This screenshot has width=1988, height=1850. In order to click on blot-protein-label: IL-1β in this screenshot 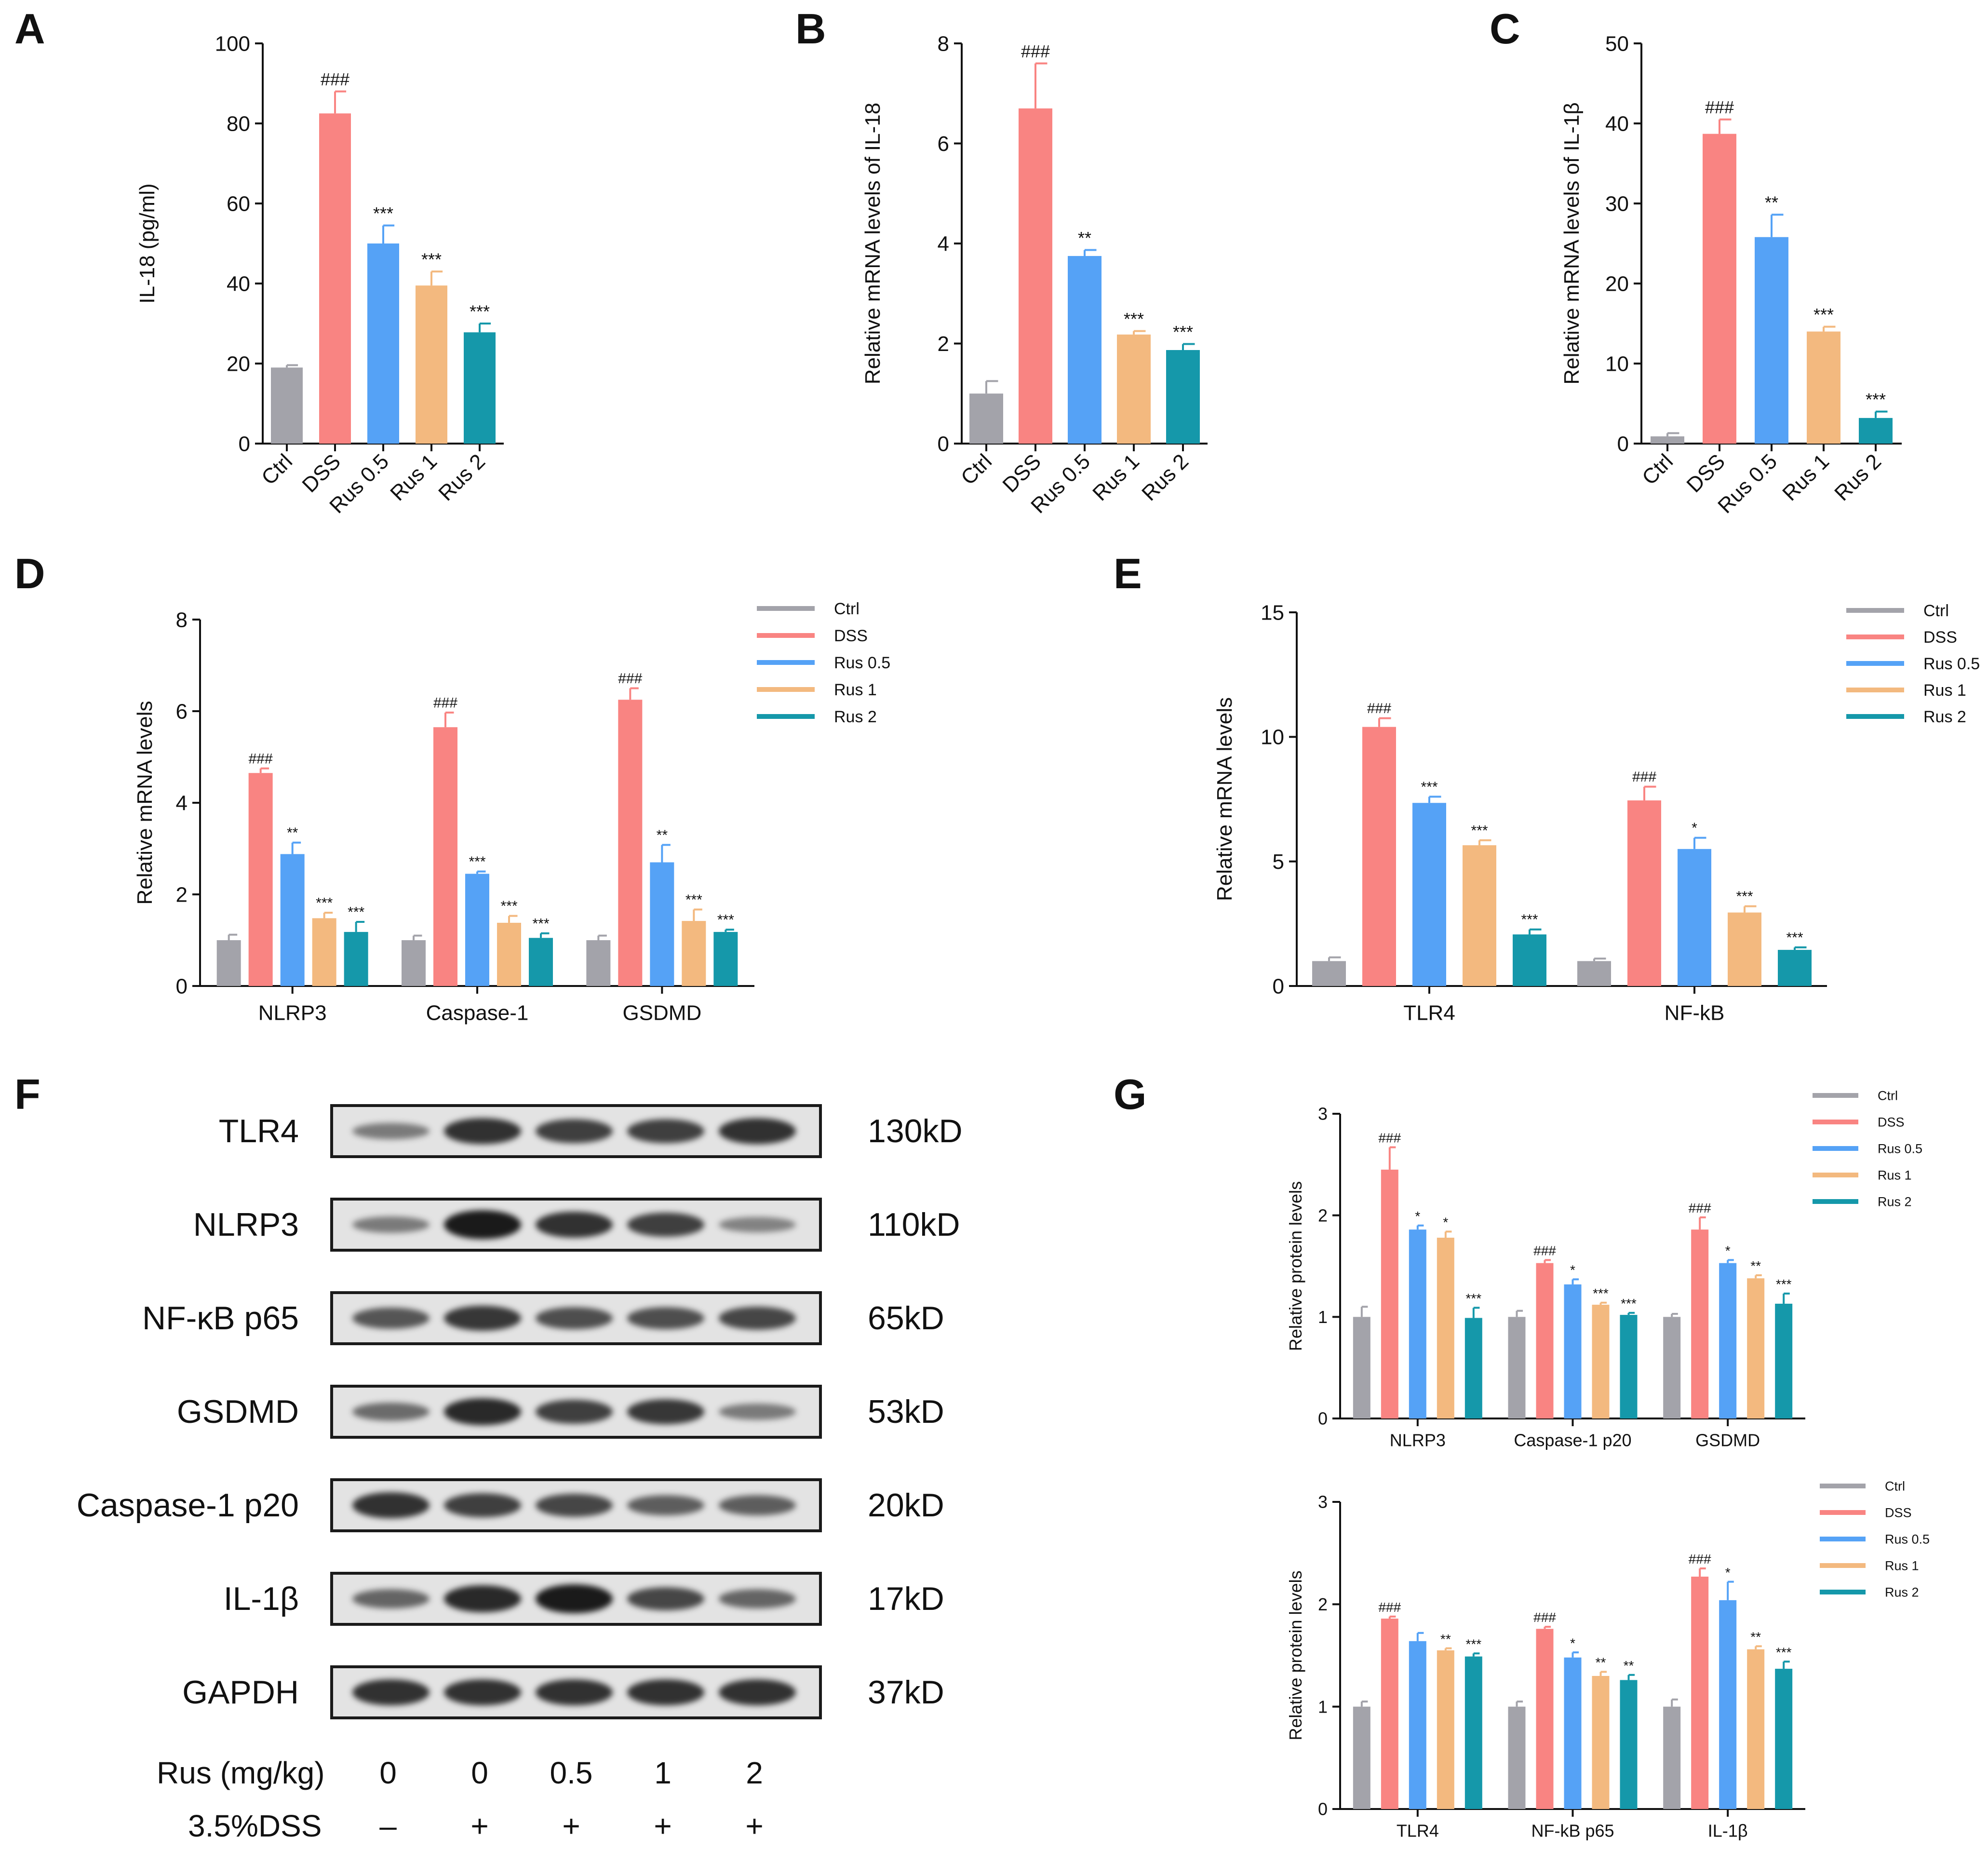, I will do `click(261, 1598)`.